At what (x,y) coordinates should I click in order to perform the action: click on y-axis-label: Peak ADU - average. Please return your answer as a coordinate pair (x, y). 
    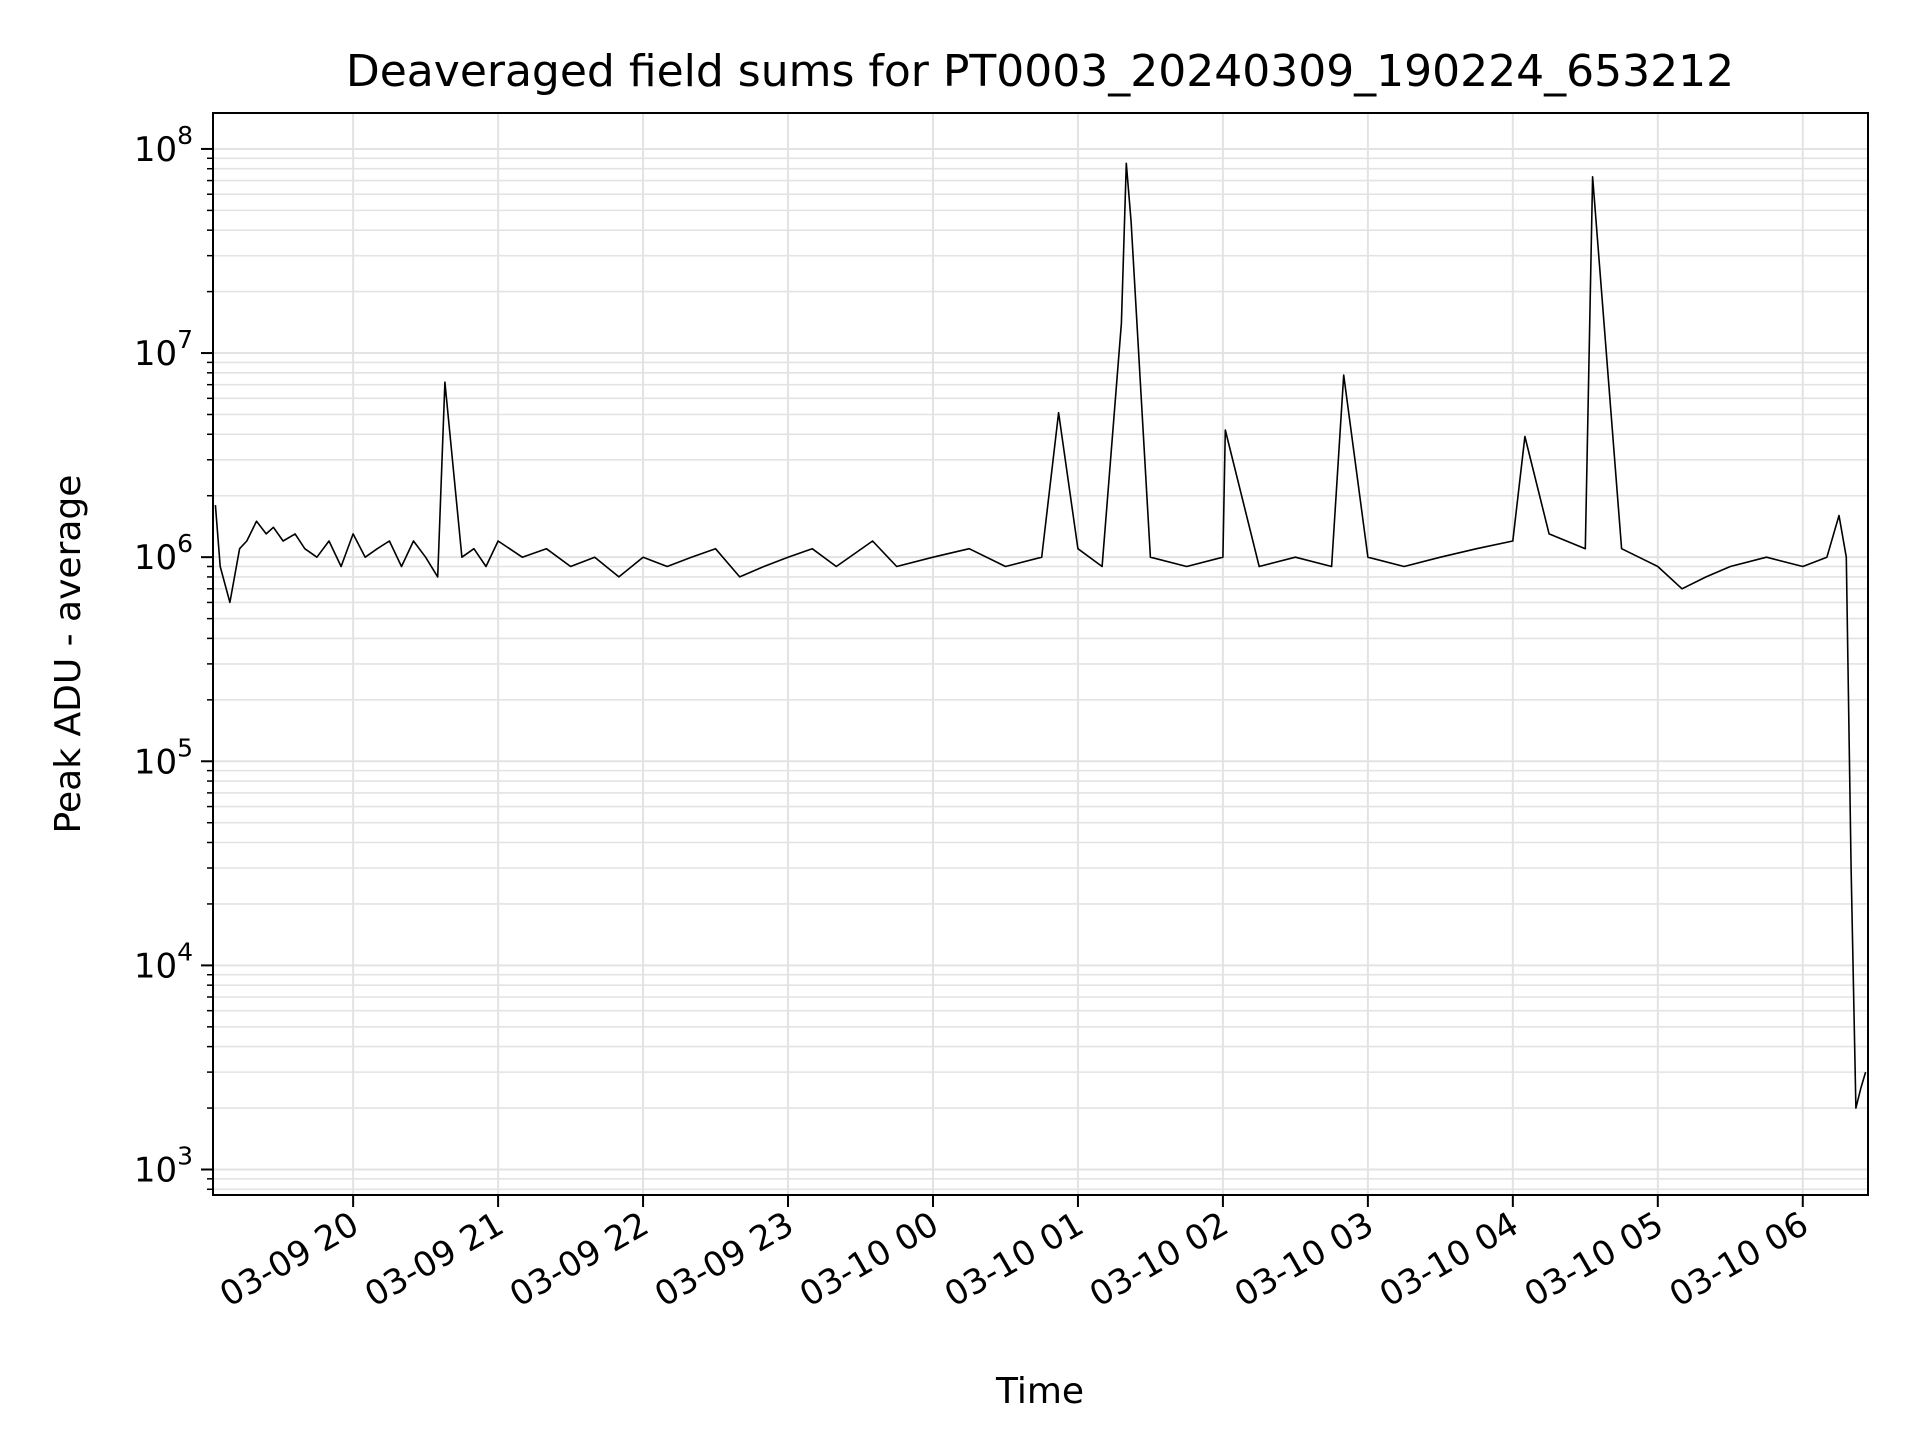
    Looking at the image, I should click on (68, 654).